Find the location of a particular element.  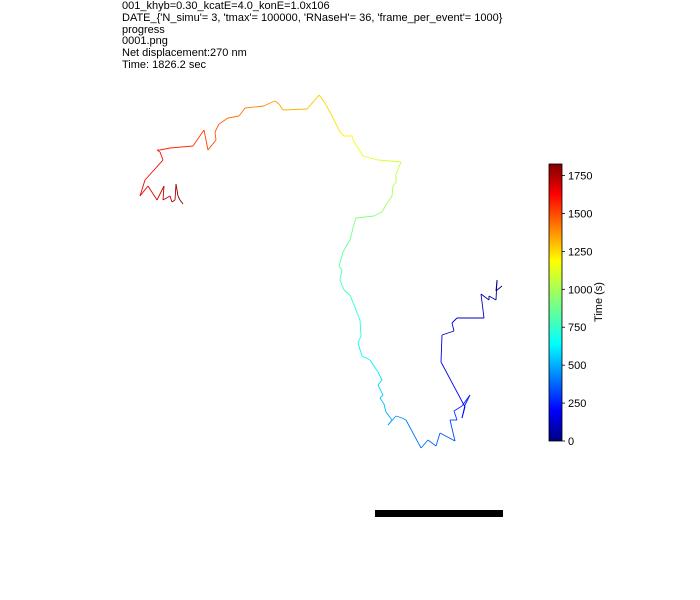

scale-bar is located at coordinates (439, 513).